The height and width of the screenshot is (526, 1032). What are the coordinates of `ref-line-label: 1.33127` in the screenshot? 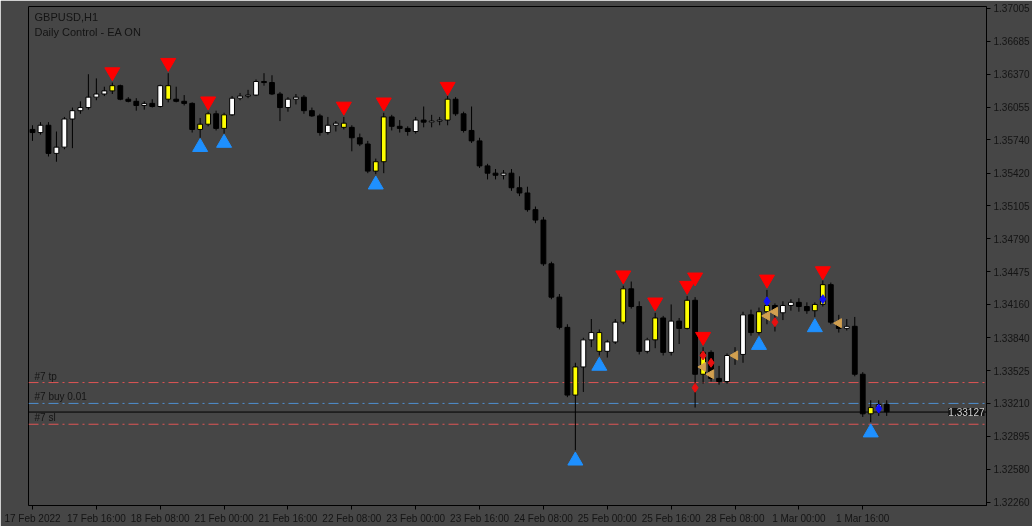 It's located at (966, 413).